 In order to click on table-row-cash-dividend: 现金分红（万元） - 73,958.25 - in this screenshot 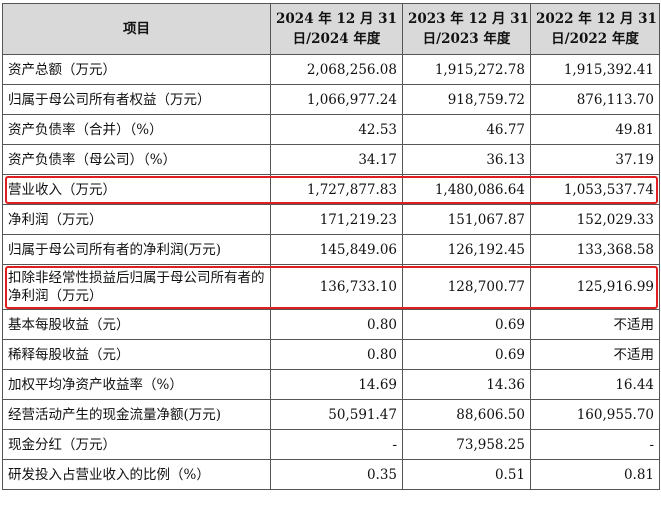, I will do `click(331, 444)`.